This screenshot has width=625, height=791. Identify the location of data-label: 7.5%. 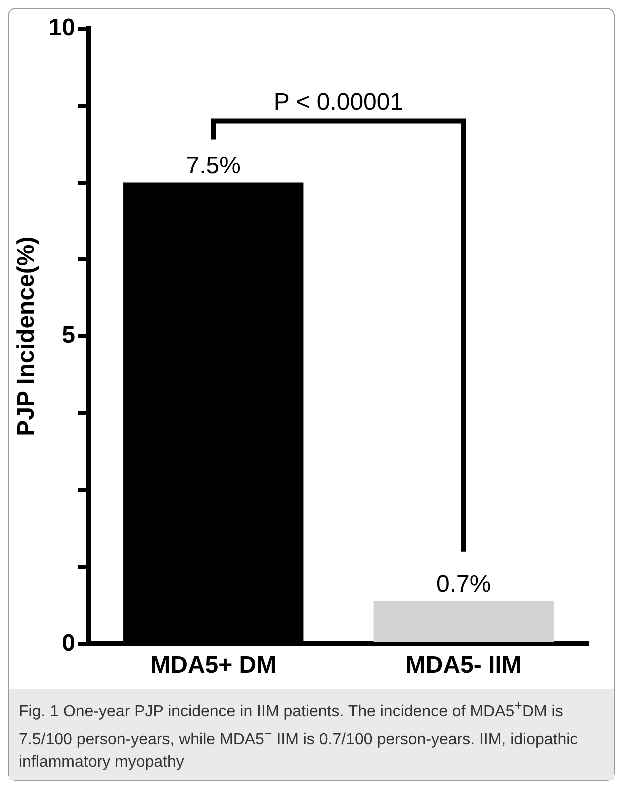
(213, 166).